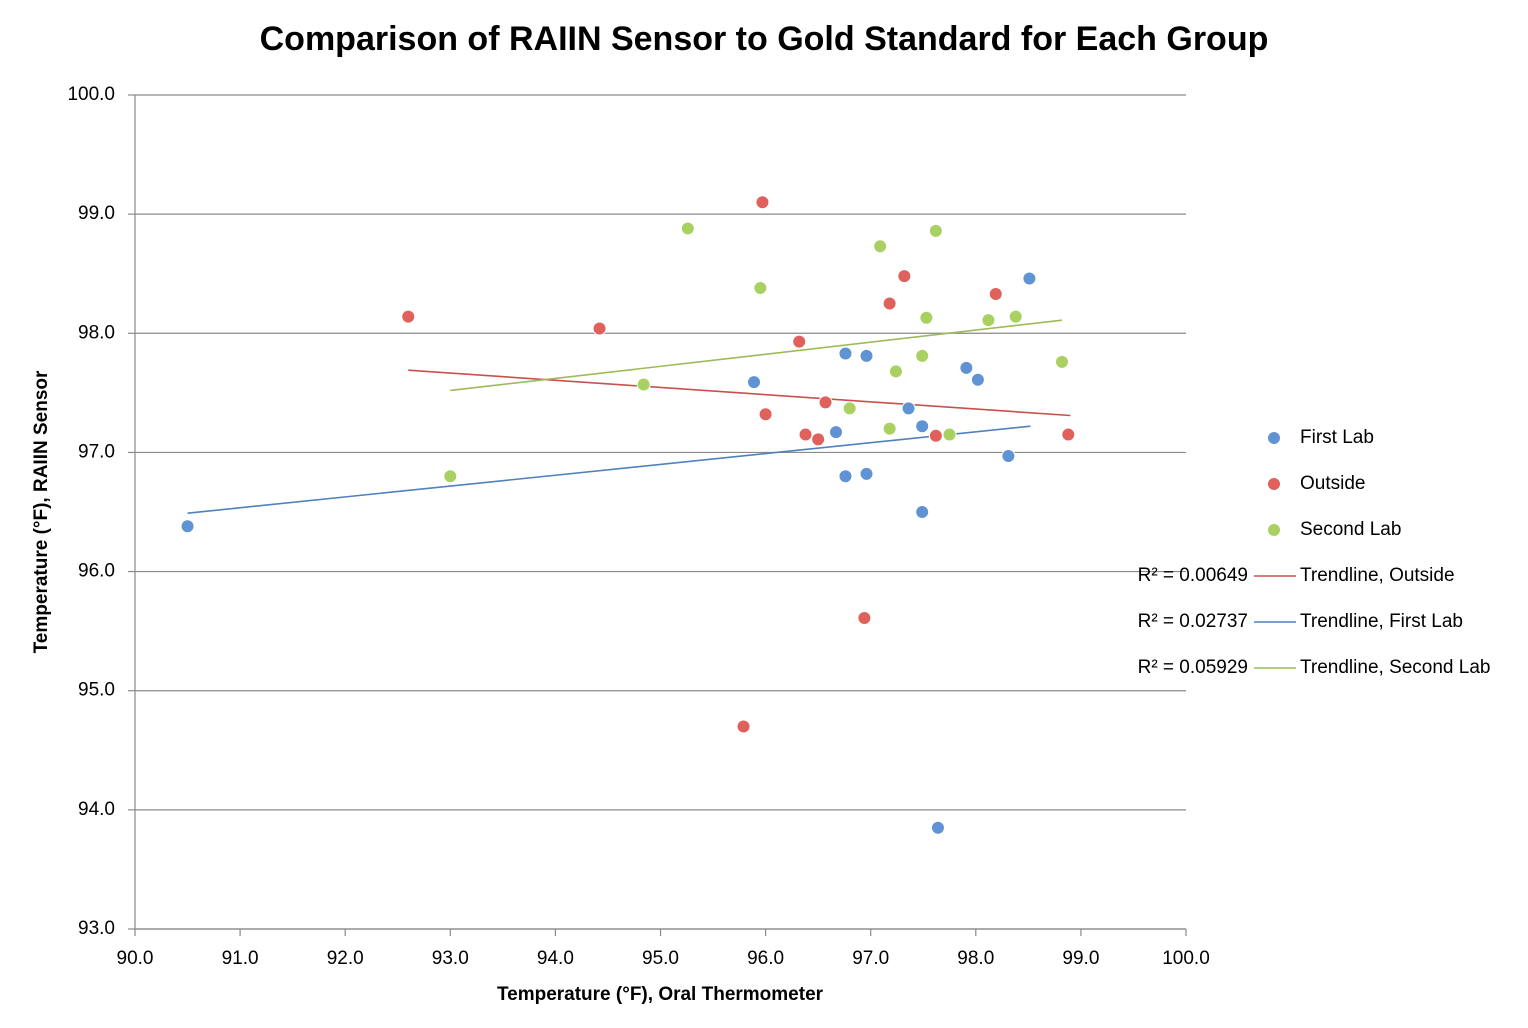  I want to click on x-tick-label: 98.0, so click(975, 958).